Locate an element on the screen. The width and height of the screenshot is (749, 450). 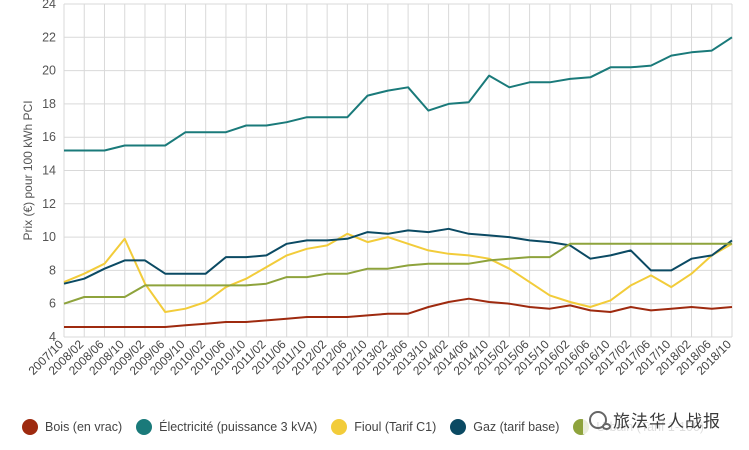
y-tick-label: 14 is located at coordinates (49, 171).